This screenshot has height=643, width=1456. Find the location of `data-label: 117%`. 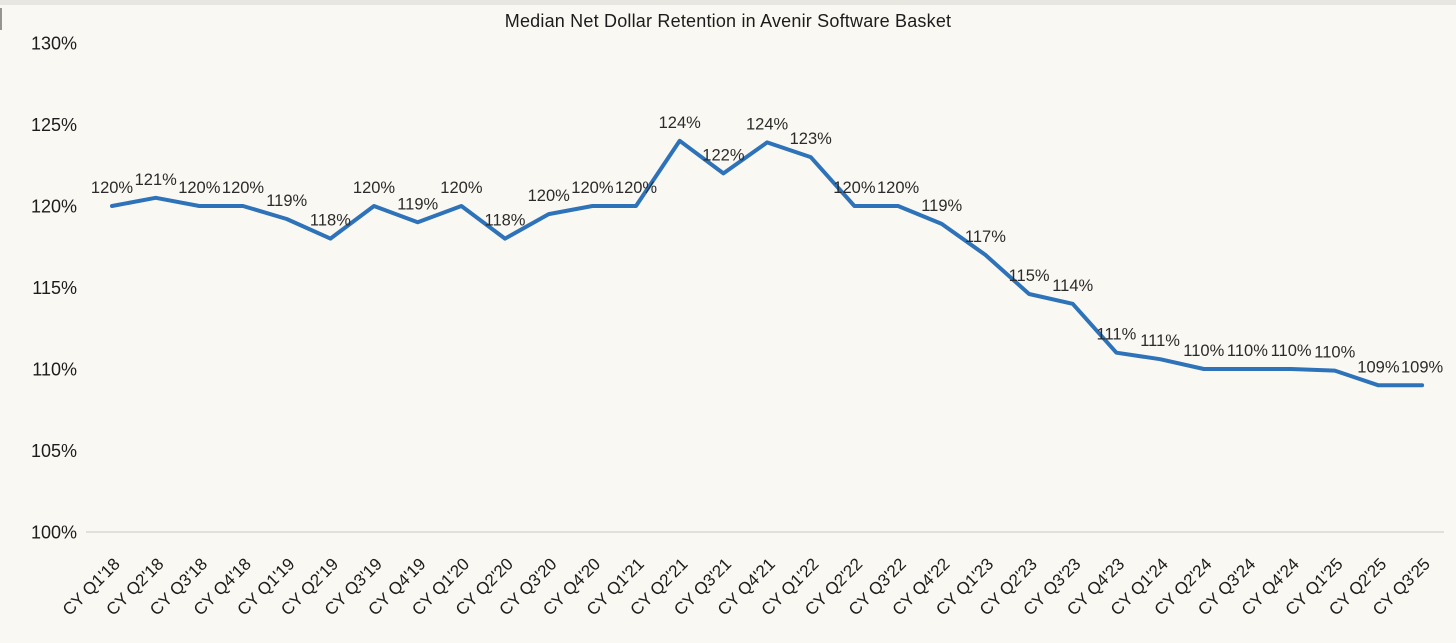

data-label: 117% is located at coordinates (985, 237).